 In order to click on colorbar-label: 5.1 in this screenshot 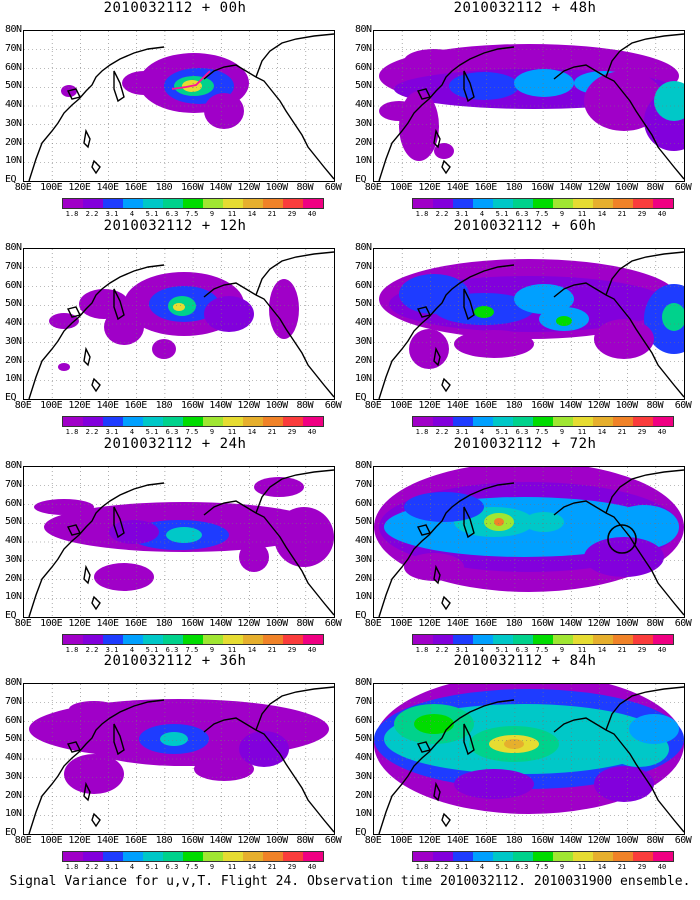, I will do `click(152, 867)`.